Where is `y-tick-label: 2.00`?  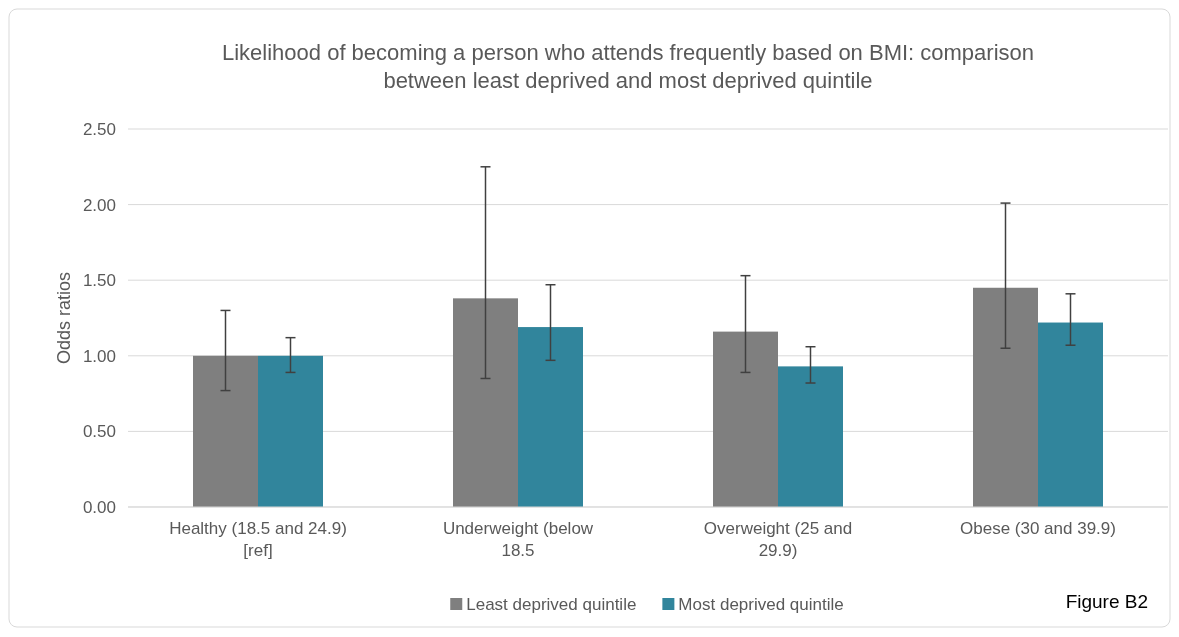 y-tick-label: 2.00 is located at coordinates (99, 205).